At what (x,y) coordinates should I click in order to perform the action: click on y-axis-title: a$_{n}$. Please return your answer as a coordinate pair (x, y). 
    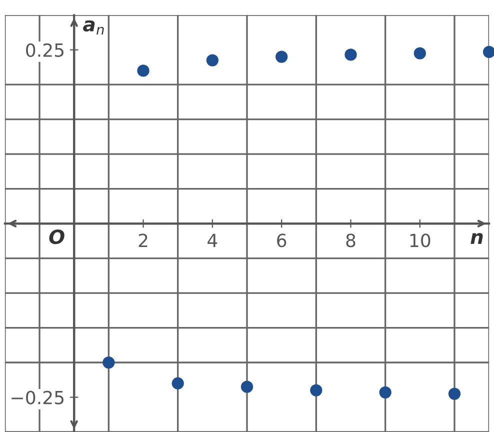
    Looking at the image, I should click on (93, 27).